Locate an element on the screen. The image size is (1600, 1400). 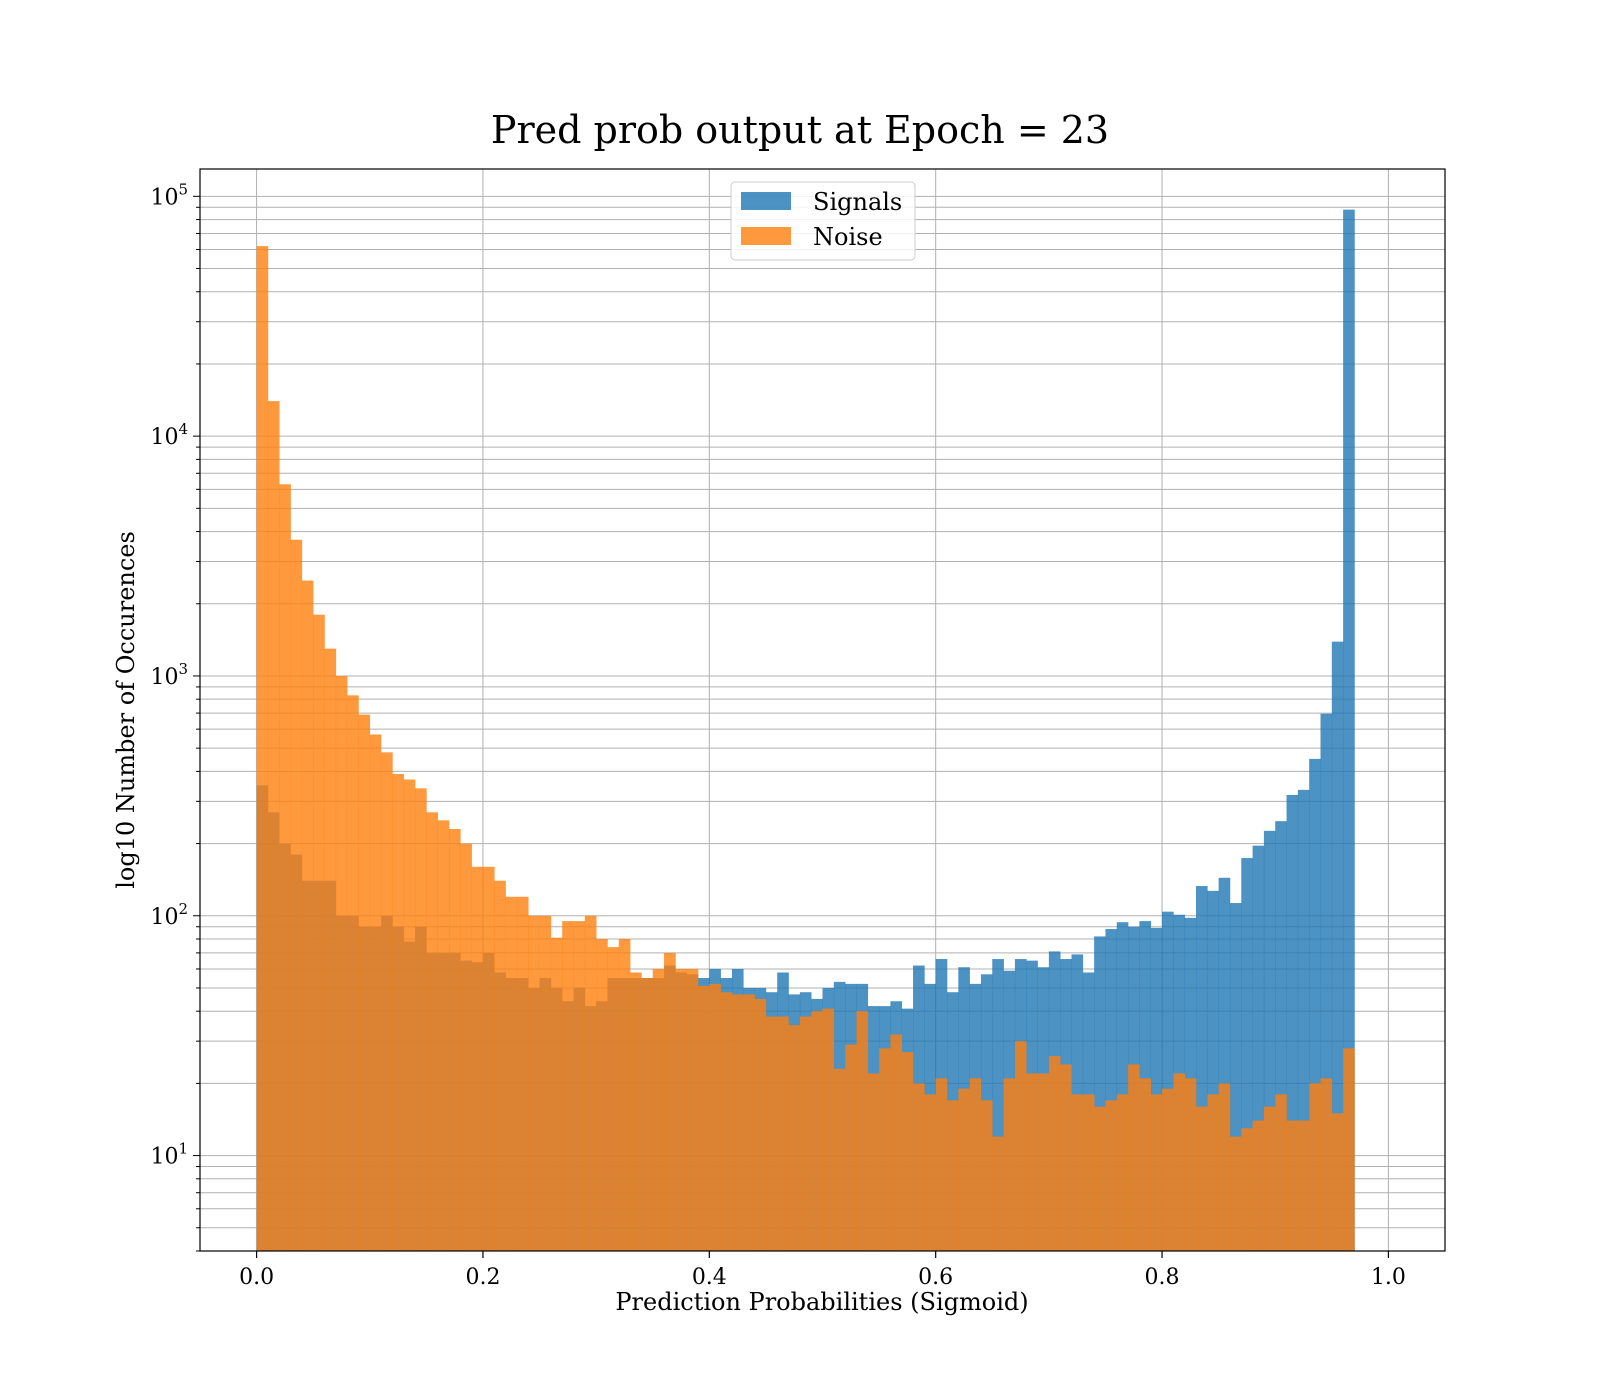
x-tick-label: 0.0 is located at coordinates (256, 1277).